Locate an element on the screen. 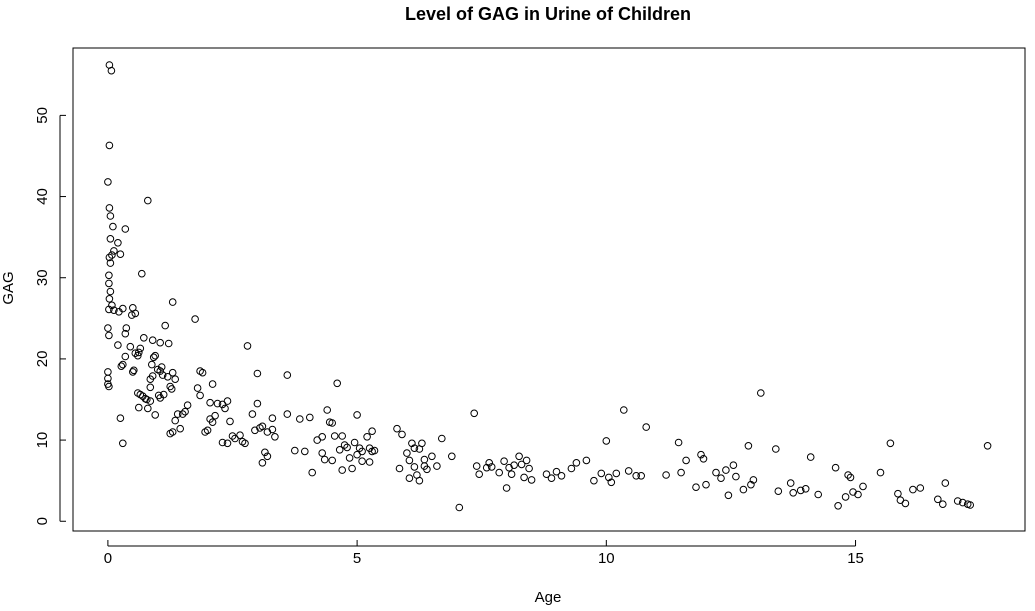 Image resolution: width=1035 pixels, height=611 pixels. x-tick-label: 15 is located at coordinates (855, 558).